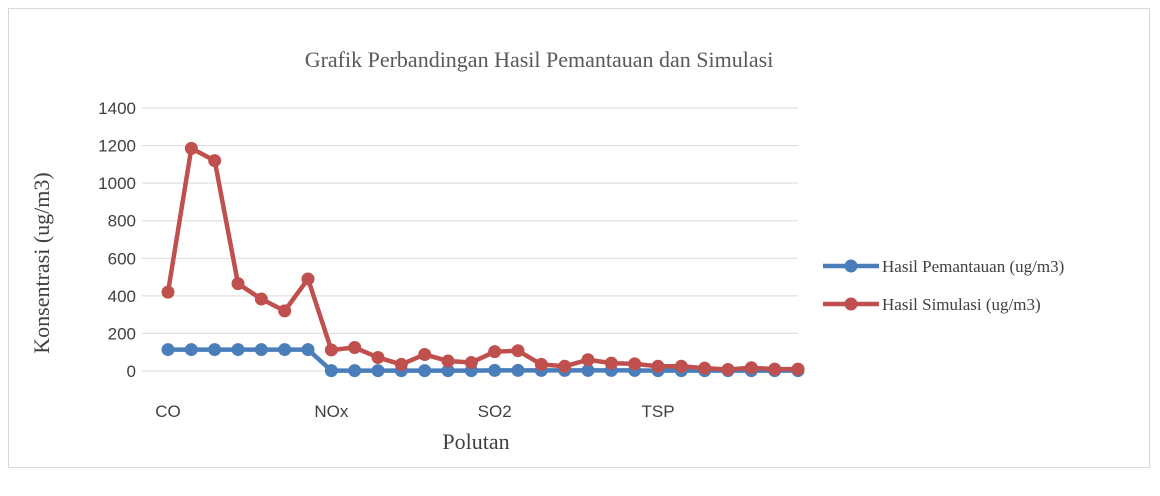 The width and height of the screenshot is (1160, 496). Describe the element at coordinates (961, 304) in the screenshot. I see `legend-label: Hasil Simulasi (ug/m3)` at that location.